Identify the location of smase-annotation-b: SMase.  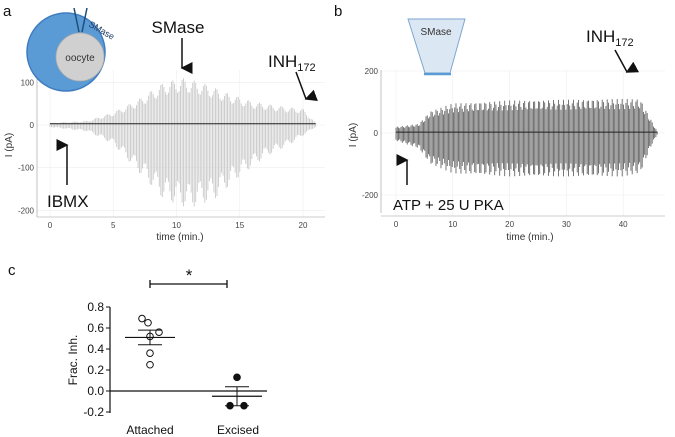
(436, 32).